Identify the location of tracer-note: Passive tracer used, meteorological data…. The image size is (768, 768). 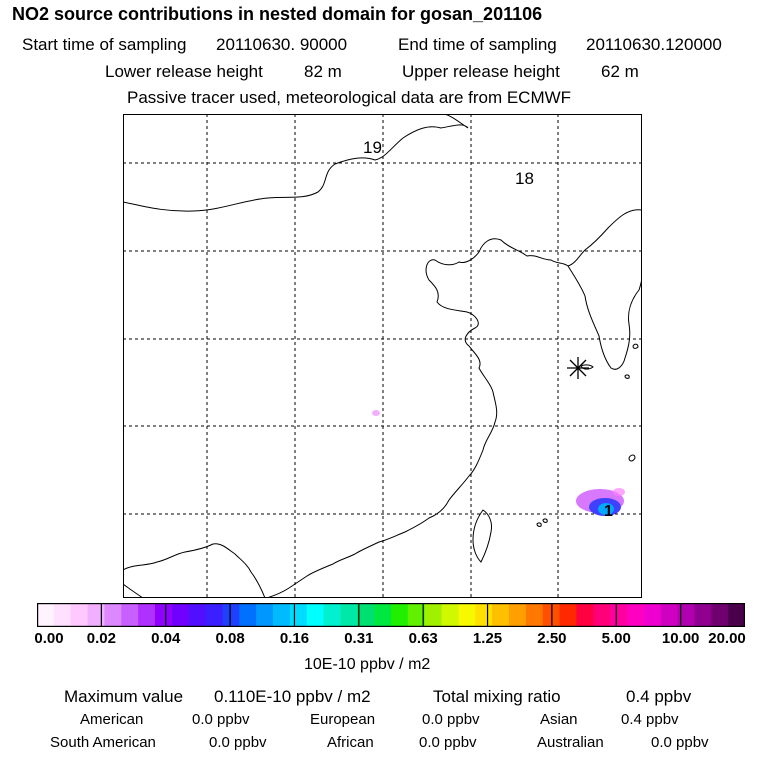
(349, 97).